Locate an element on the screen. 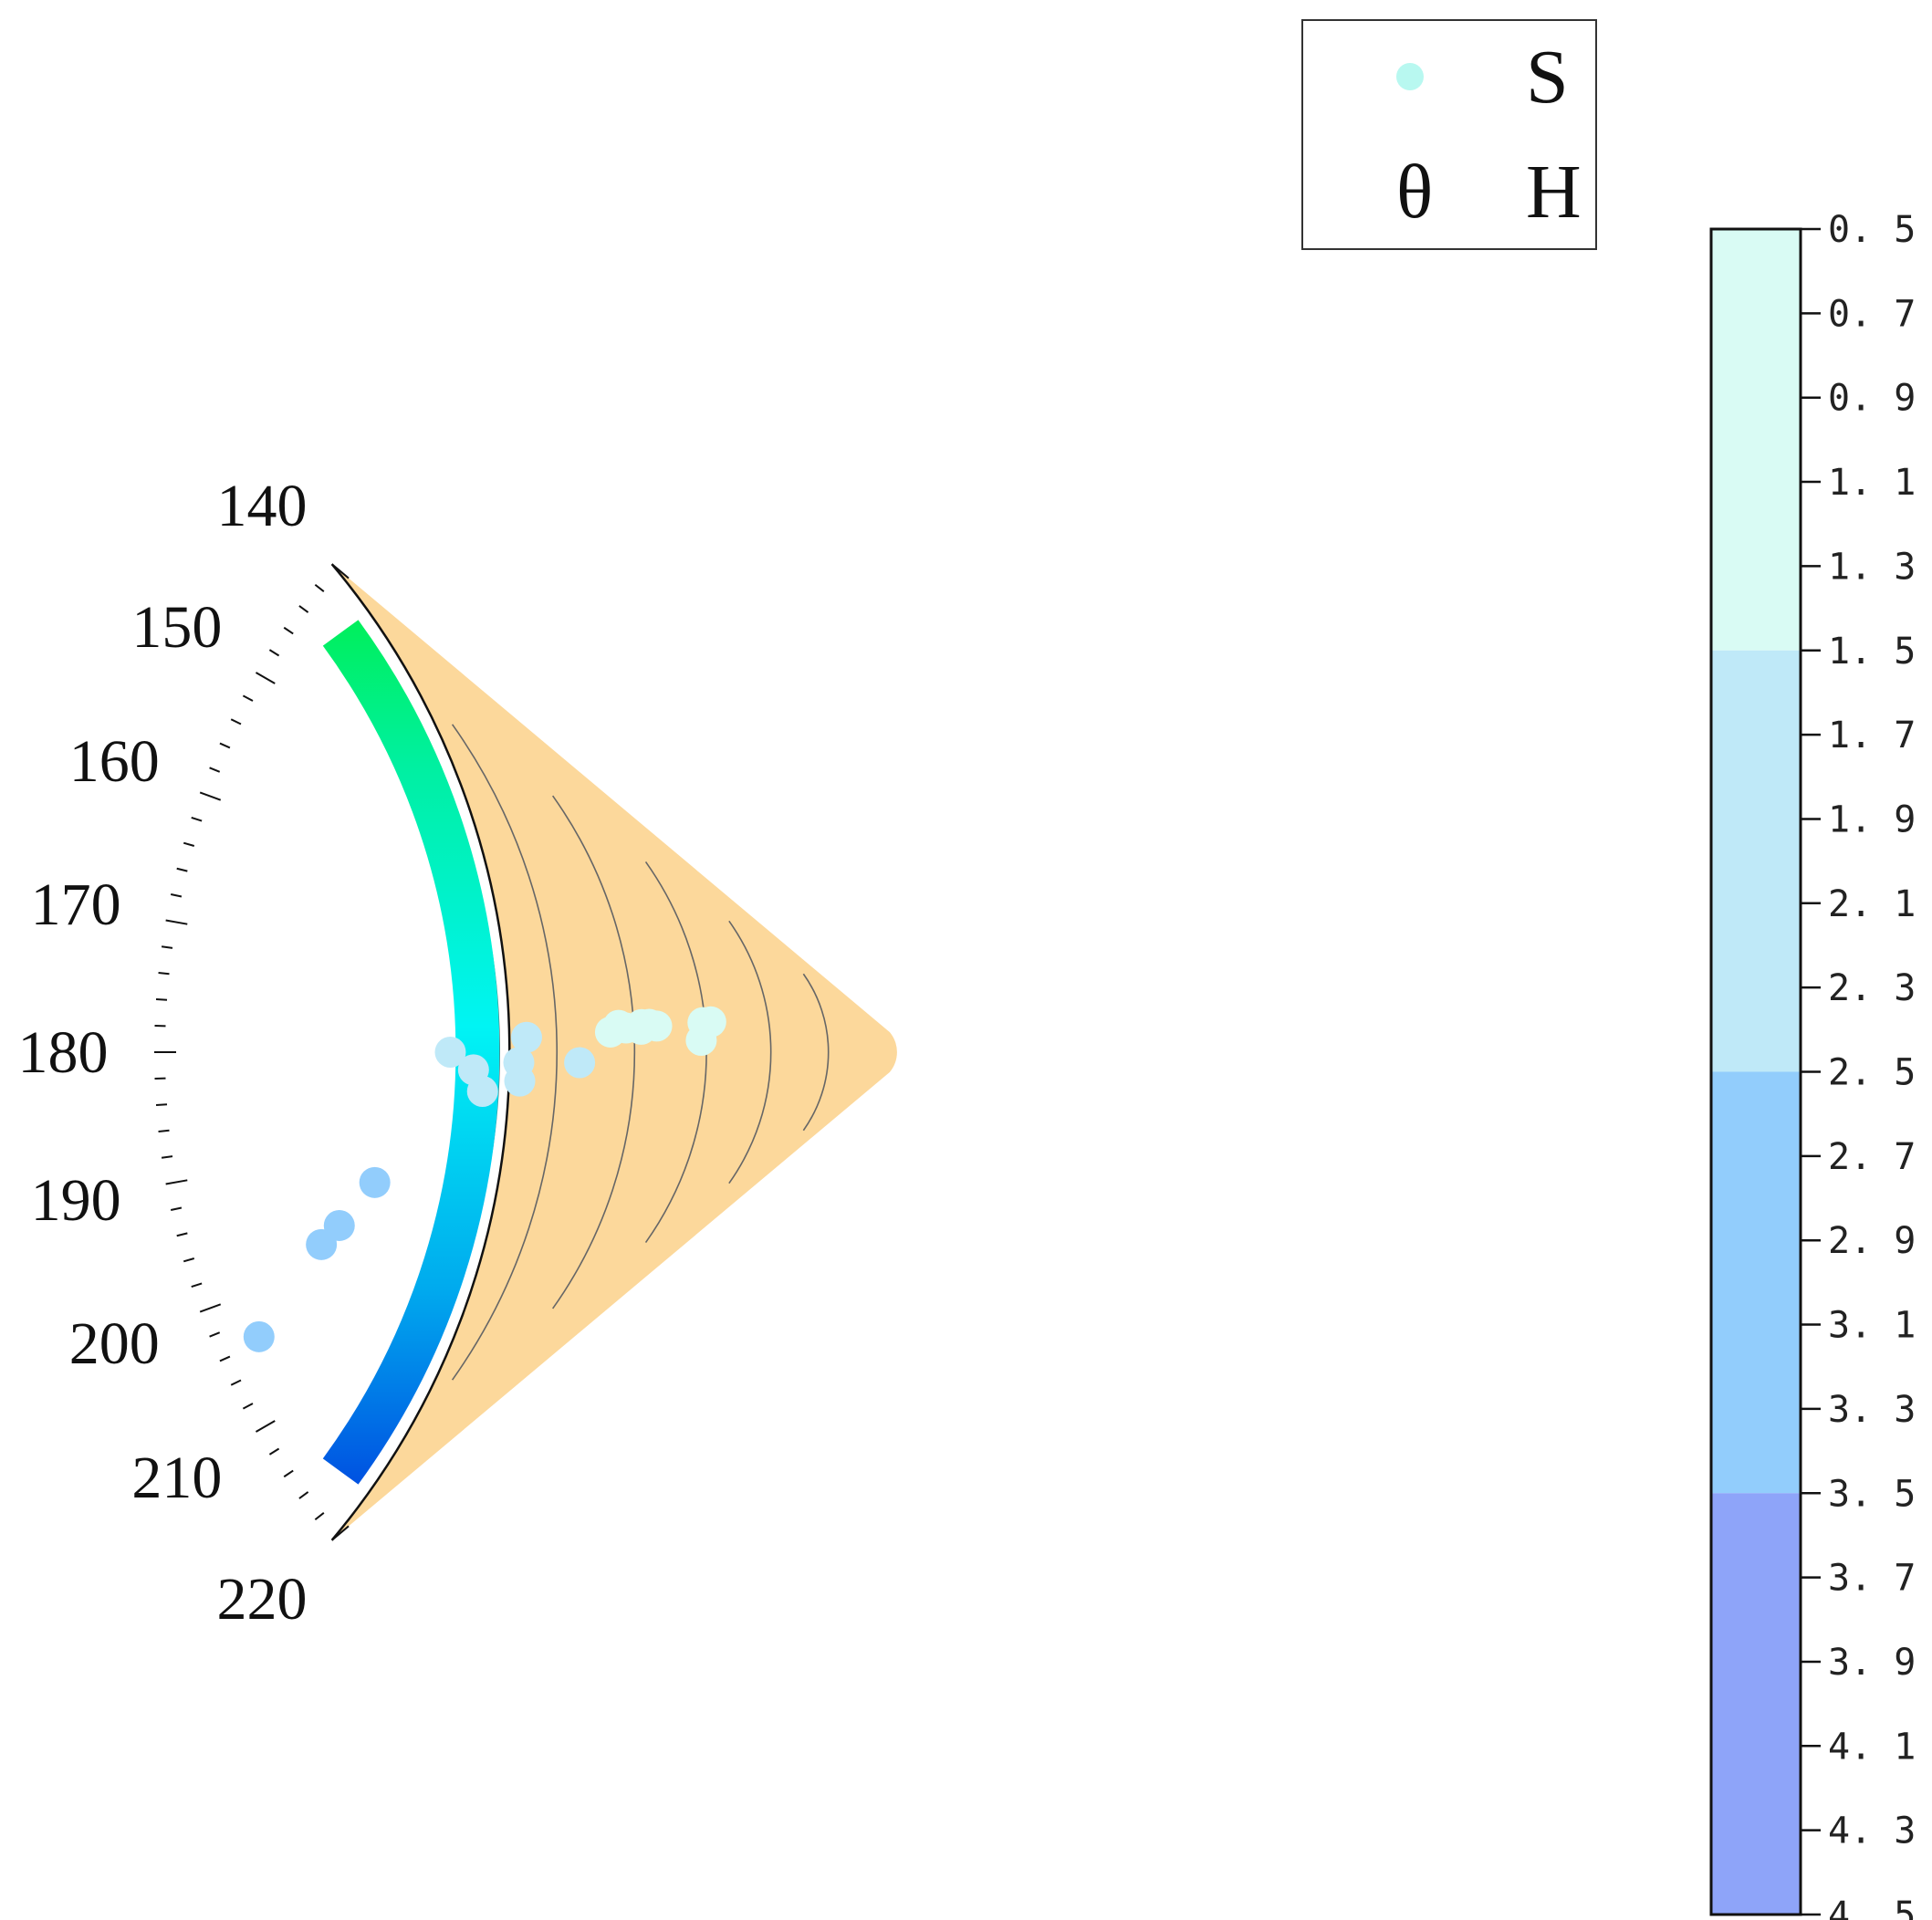 This screenshot has height=1920, width=1932. colorbar-tick-label: 1. 9 is located at coordinates (1872, 819).